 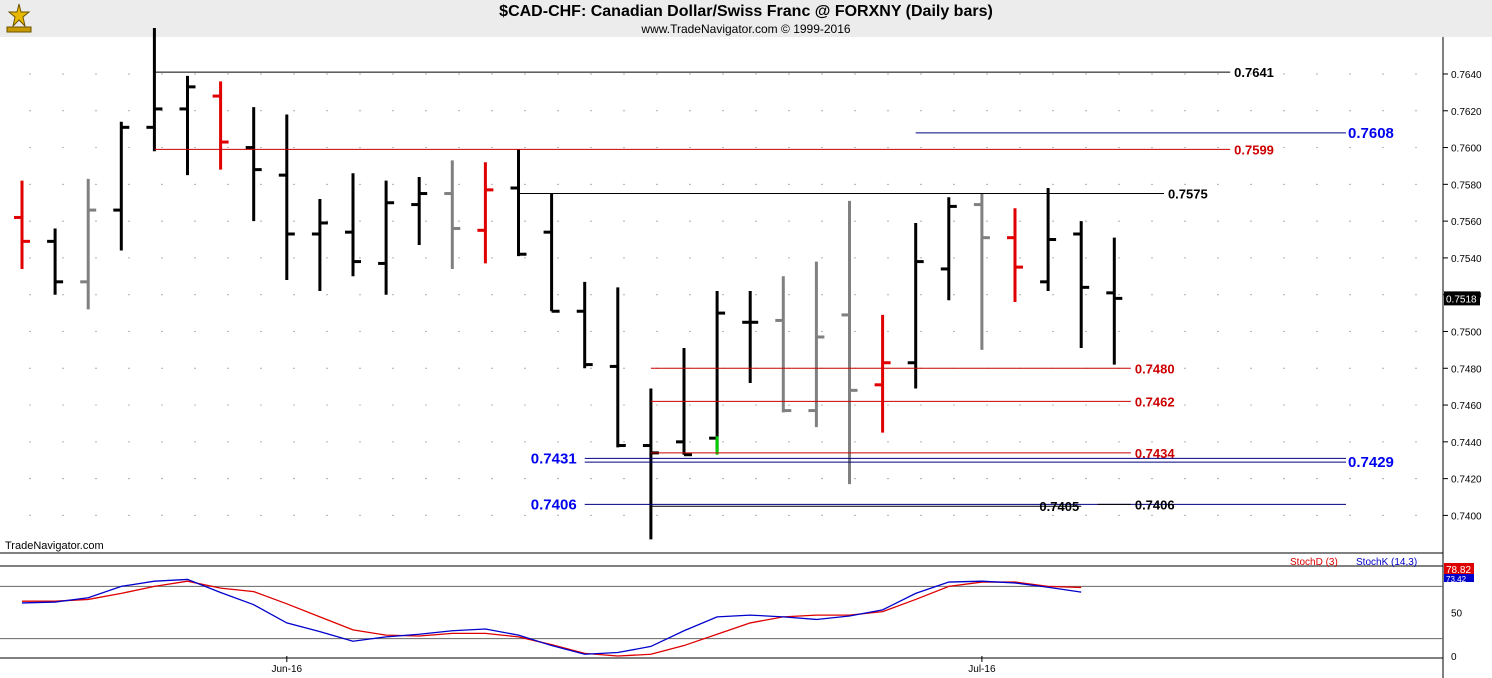 What do you see at coordinates (1459, 569) in the screenshot?
I see `stochd-value-box` at bounding box center [1459, 569].